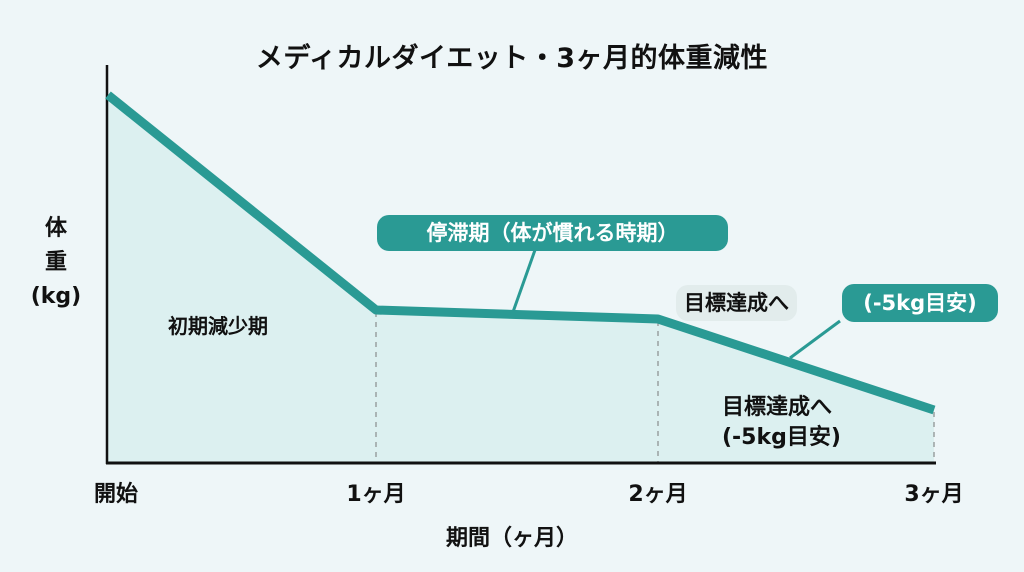  Describe the element at coordinates (736, 303) in the screenshot. I see `goal-soft-label: 目標達成へ` at that location.